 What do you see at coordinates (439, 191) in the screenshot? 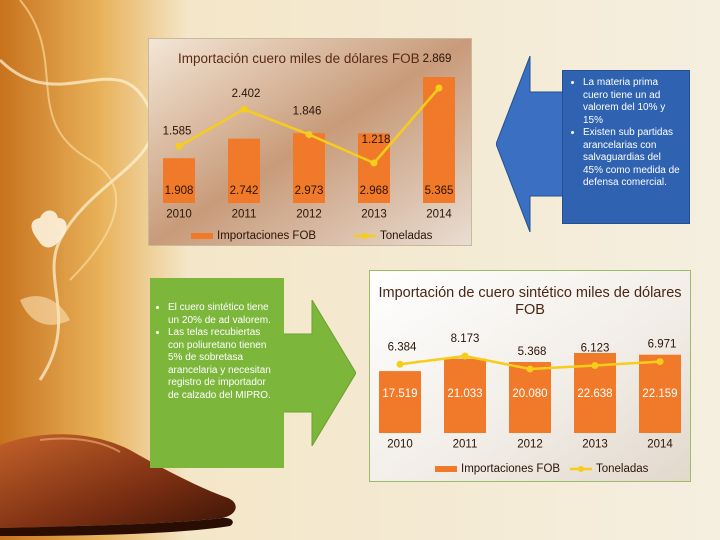
I see `bar-label: 5.365` at bounding box center [439, 191].